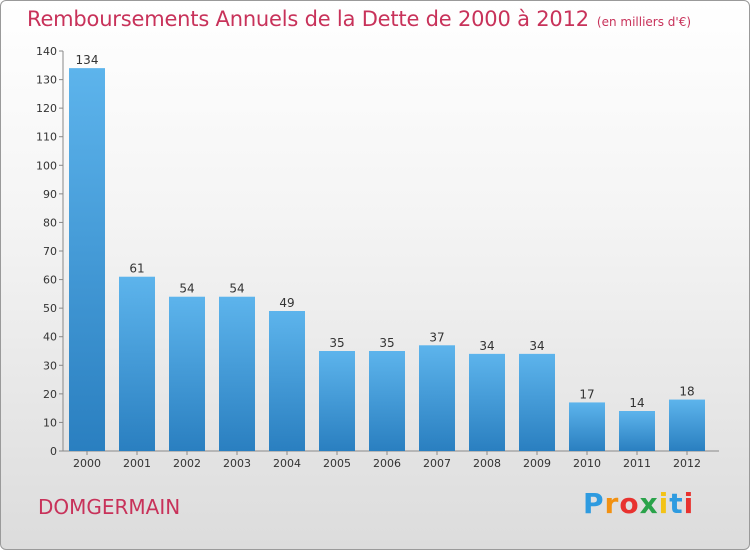 The height and width of the screenshot is (550, 750). Describe the element at coordinates (387, 463) in the screenshot. I see `x-tick-label-2006: 2006` at that location.